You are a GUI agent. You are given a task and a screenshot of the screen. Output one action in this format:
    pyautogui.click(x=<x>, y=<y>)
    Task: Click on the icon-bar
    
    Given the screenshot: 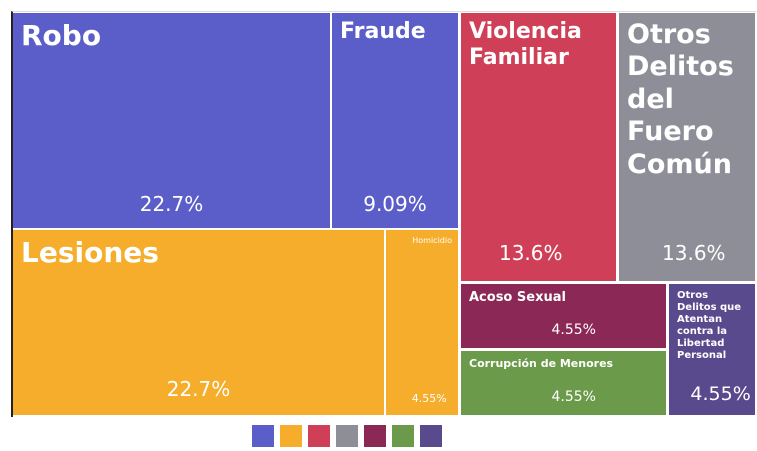 What is the action you would take?
    pyautogui.click(x=347, y=436)
    